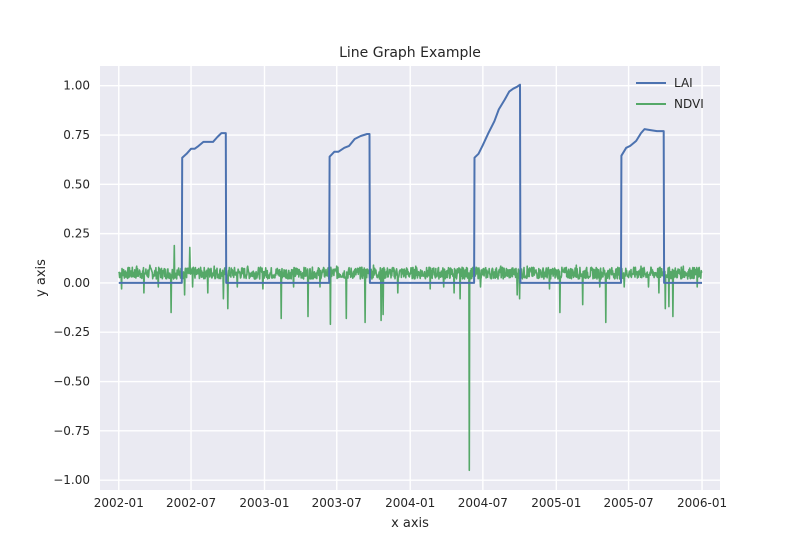  What do you see at coordinates (76, 135) in the screenshot?
I see `y-tick-label: 0.75` at bounding box center [76, 135].